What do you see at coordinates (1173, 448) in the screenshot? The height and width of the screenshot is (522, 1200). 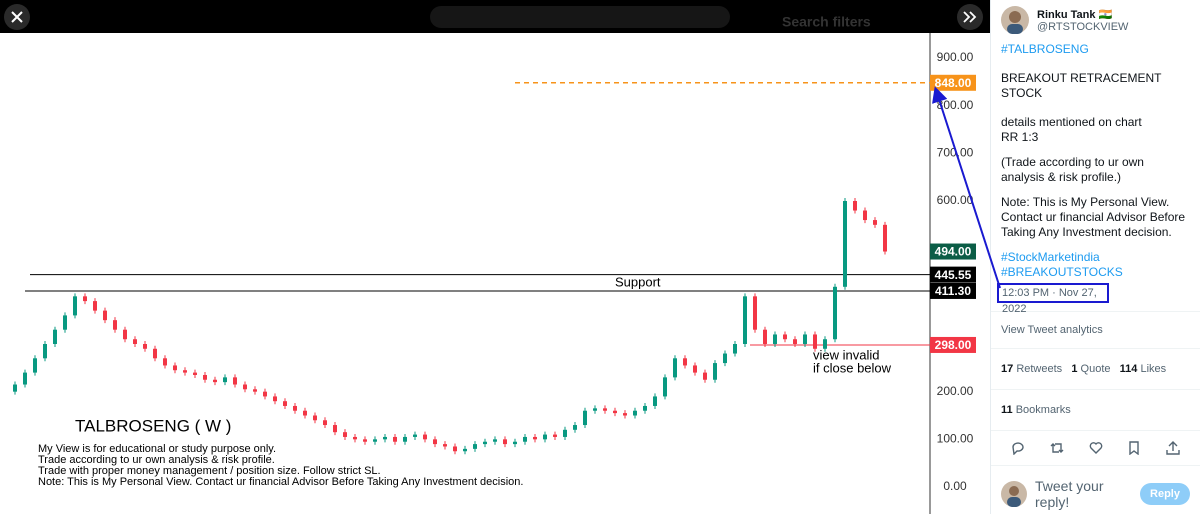 I see `share-icon` at bounding box center [1173, 448].